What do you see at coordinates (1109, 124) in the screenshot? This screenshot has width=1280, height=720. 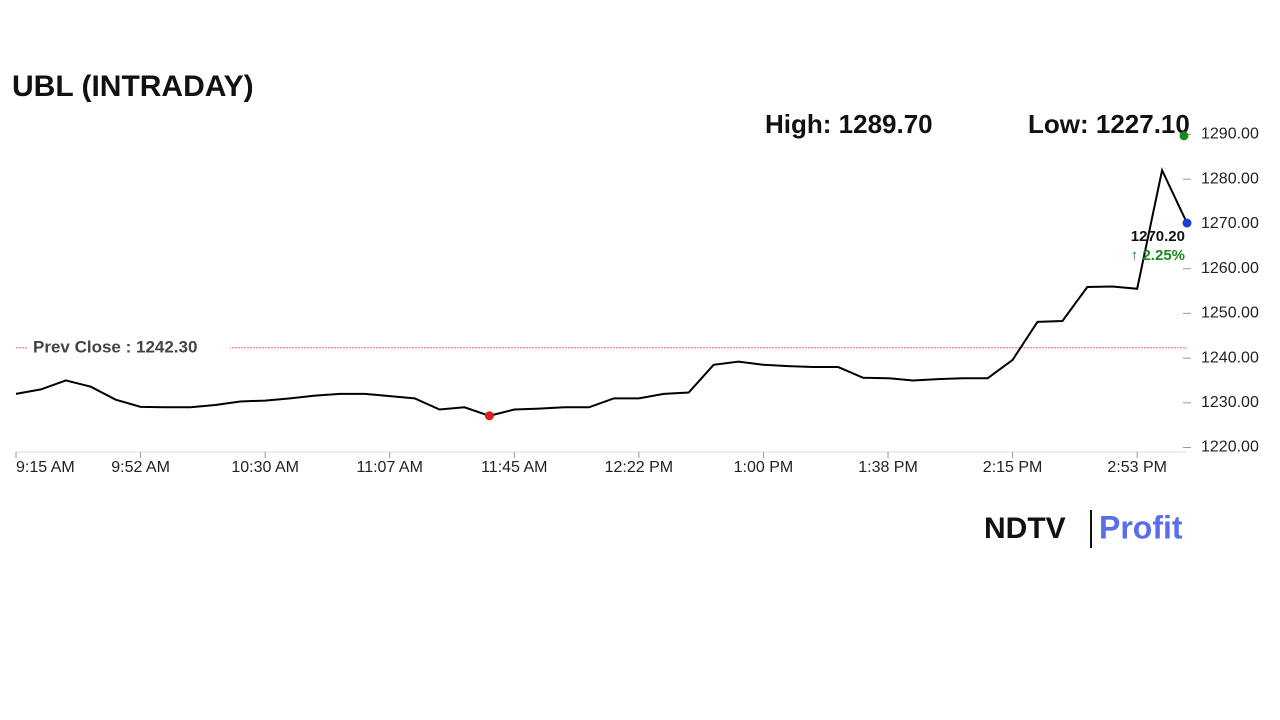 I see `low-label: Low: 1227.10` at bounding box center [1109, 124].